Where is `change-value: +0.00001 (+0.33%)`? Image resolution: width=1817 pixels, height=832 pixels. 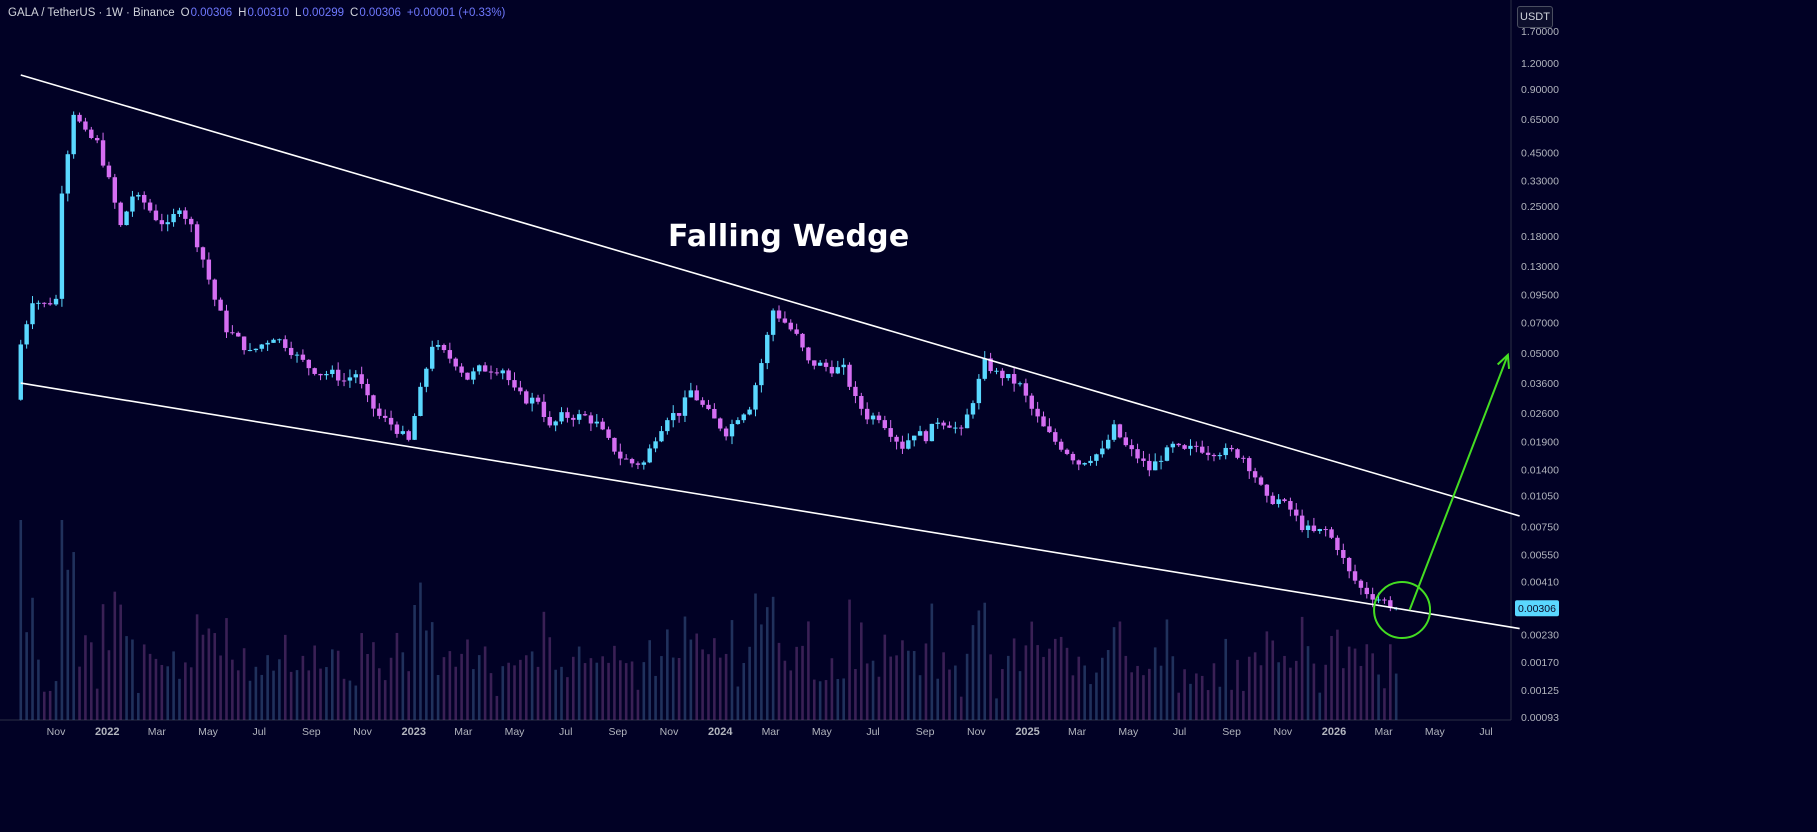
change-value: +0.00001 (+0.33%) is located at coordinates (456, 13).